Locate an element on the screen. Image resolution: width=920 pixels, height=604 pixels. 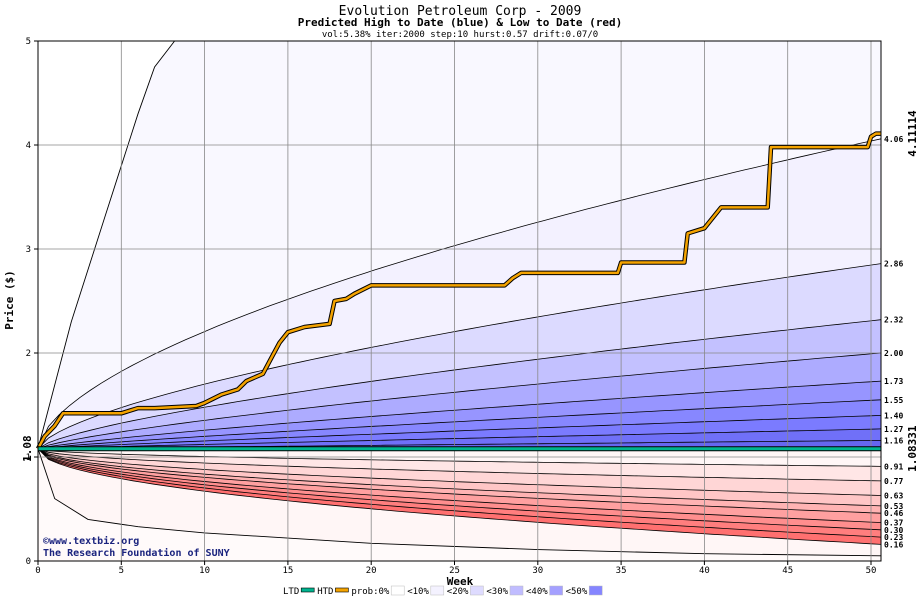
start-price-label: 1.08 is located at coordinates (27, 448).